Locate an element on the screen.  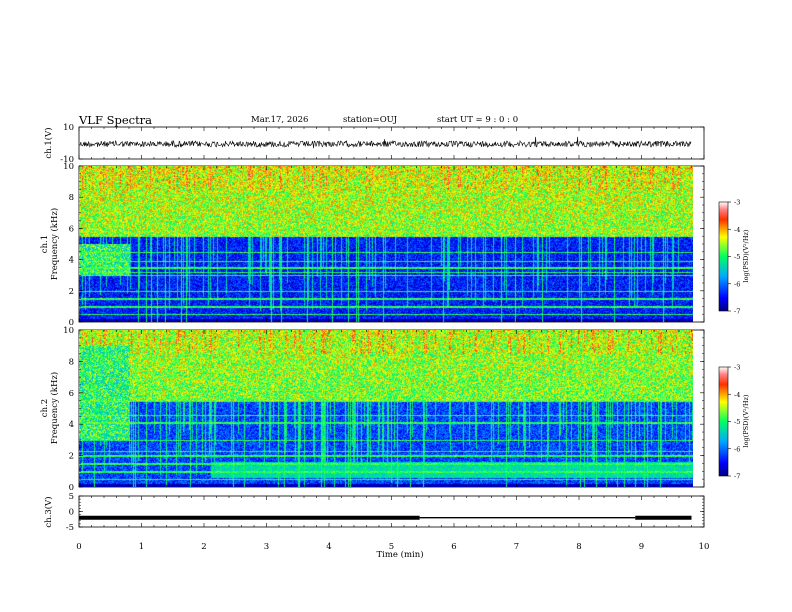
ch1-waveform-trace is located at coordinates (385, 142).